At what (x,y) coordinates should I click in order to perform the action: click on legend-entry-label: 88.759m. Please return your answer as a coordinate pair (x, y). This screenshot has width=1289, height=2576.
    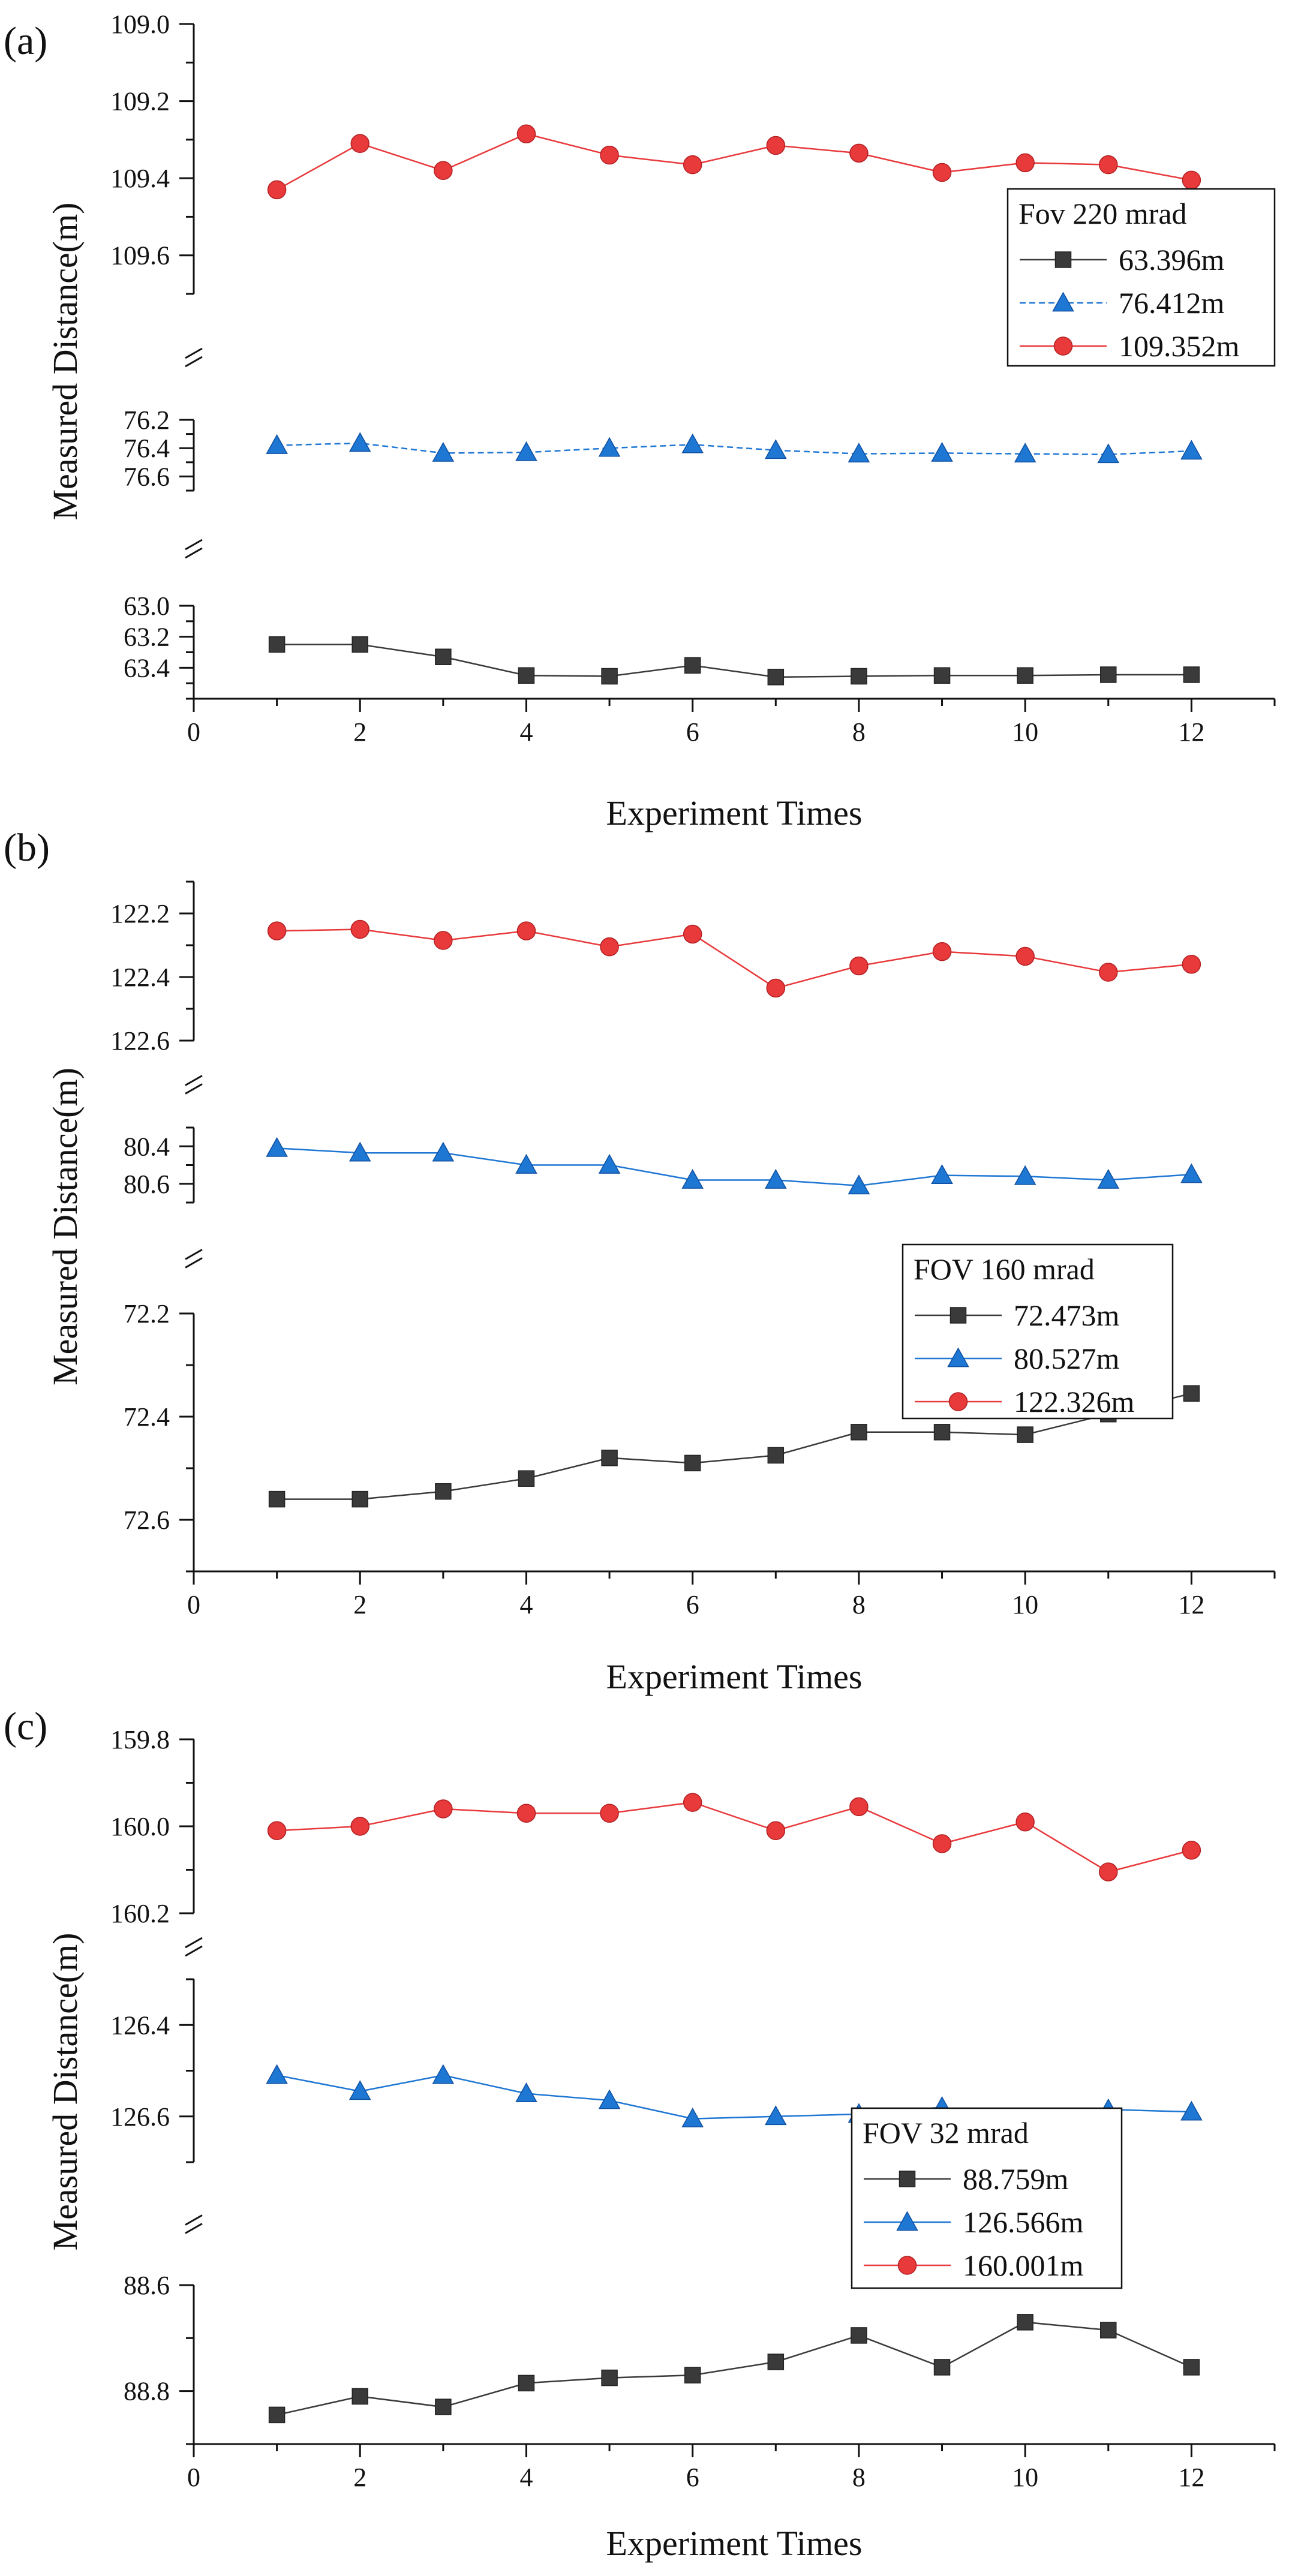
    Looking at the image, I should click on (1016, 2179).